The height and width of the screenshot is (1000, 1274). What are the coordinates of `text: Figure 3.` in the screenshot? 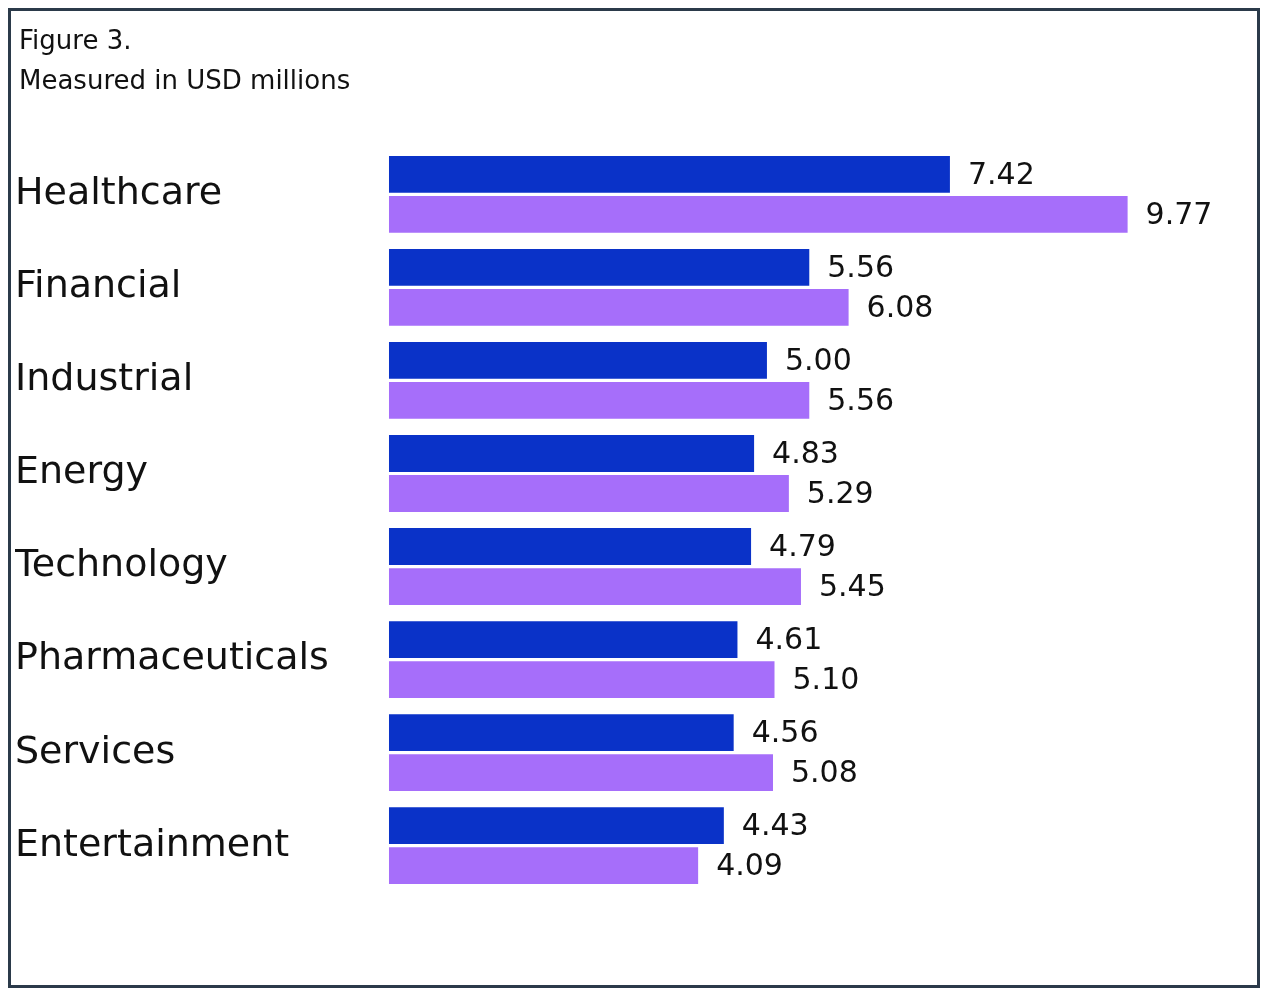 It's located at (75, 39).